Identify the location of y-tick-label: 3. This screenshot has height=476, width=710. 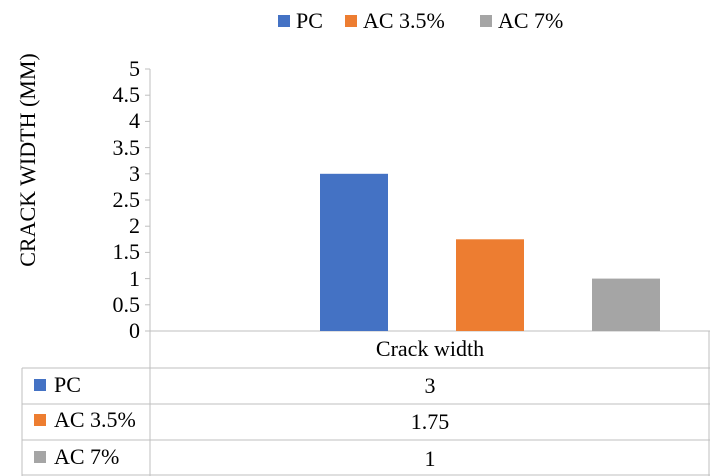
(134, 173).